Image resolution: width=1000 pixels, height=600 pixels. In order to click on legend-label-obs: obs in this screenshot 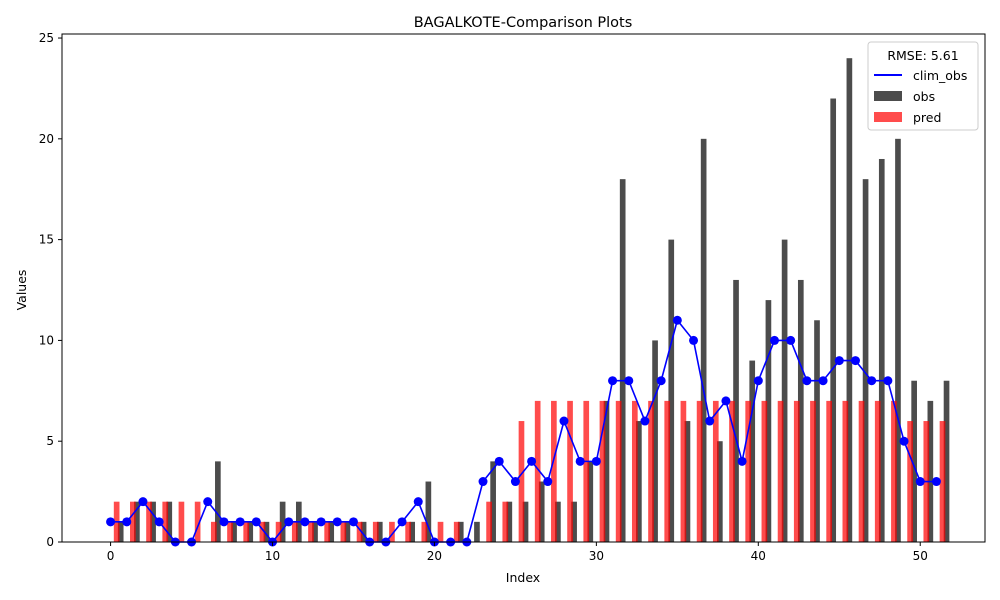, I will do `click(924, 96)`.